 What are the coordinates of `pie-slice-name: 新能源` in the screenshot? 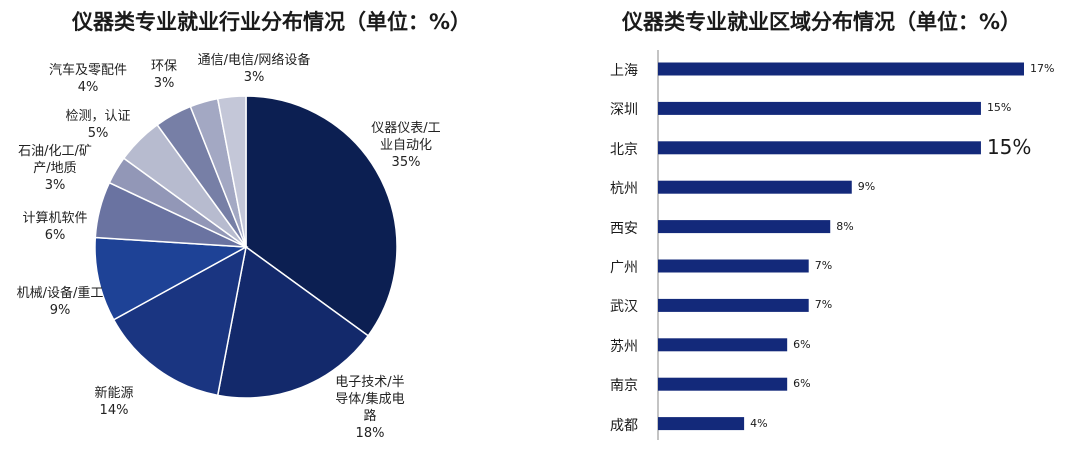 It's located at (114, 393).